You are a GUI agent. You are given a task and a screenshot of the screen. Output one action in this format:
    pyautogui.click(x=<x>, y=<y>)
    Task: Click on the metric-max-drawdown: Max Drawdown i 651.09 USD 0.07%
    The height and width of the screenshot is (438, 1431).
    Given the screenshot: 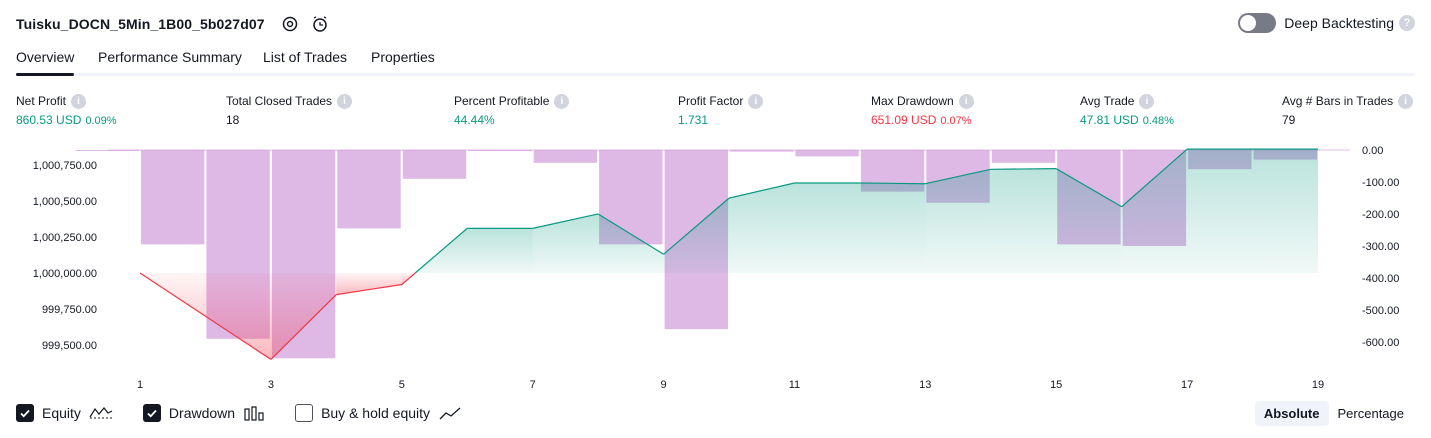 What is the action you would take?
    pyautogui.click(x=922, y=110)
    